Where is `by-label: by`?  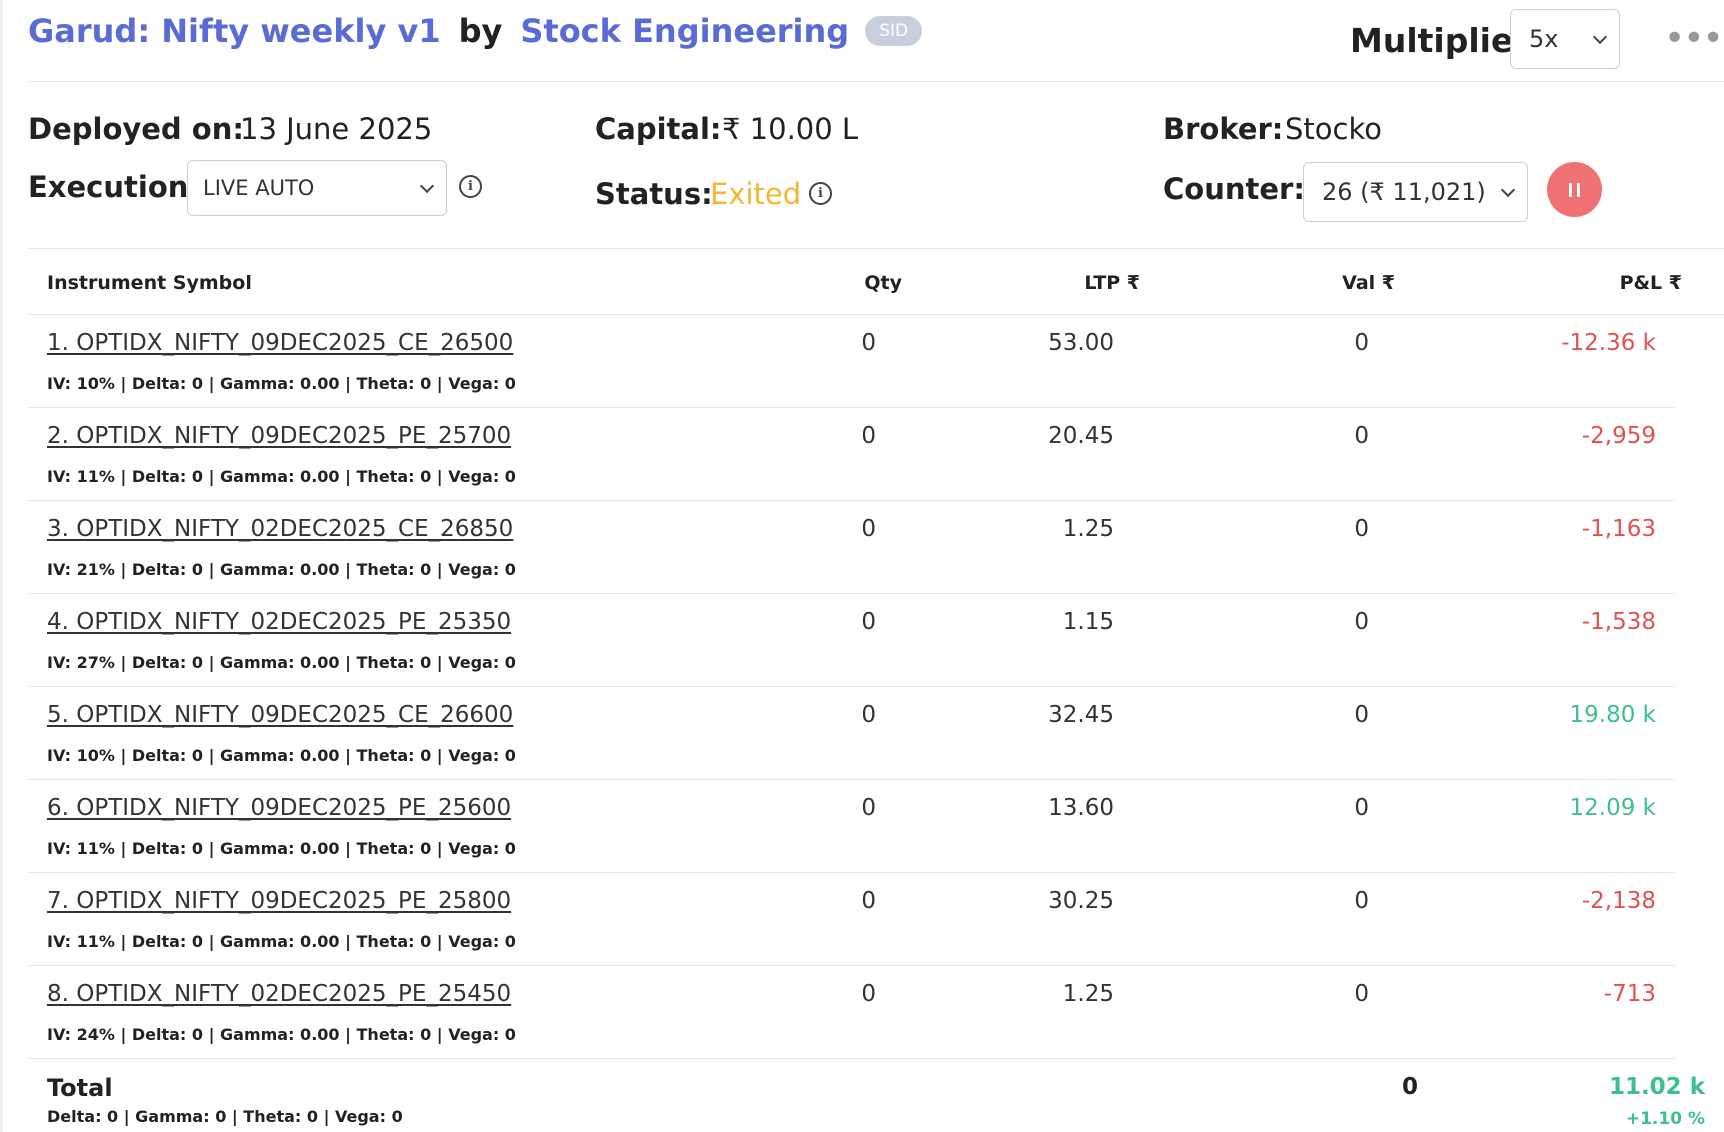 by-label: by is located at coordinates (480, 31).